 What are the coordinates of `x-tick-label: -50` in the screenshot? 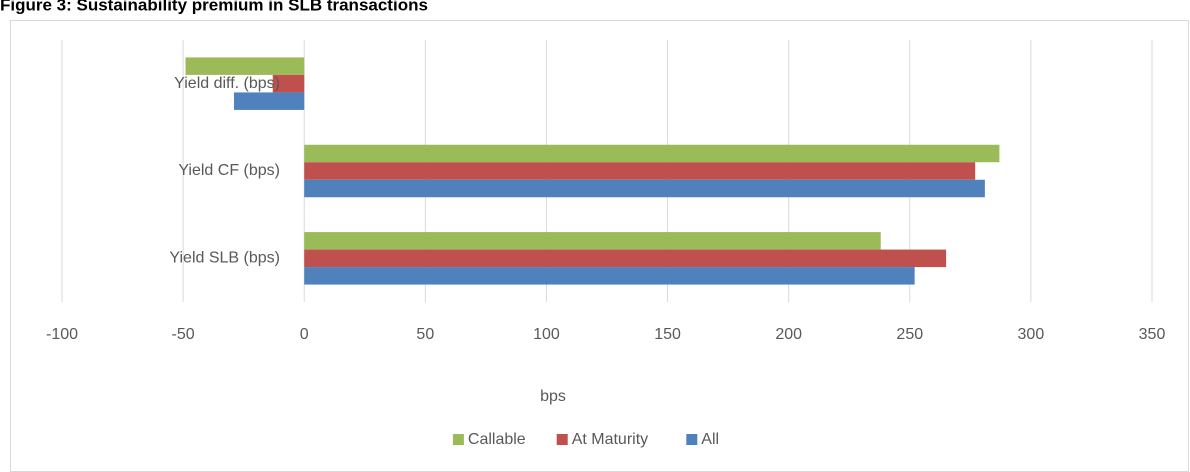 It's located at (183, 334).